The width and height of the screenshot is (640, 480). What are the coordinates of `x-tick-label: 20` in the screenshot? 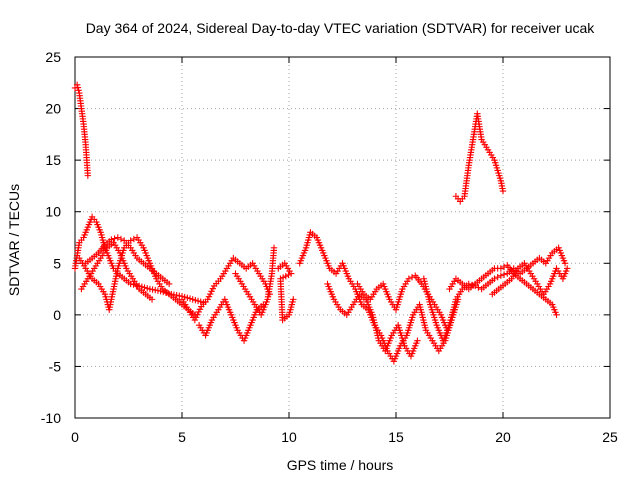 It's located at (503, 437).